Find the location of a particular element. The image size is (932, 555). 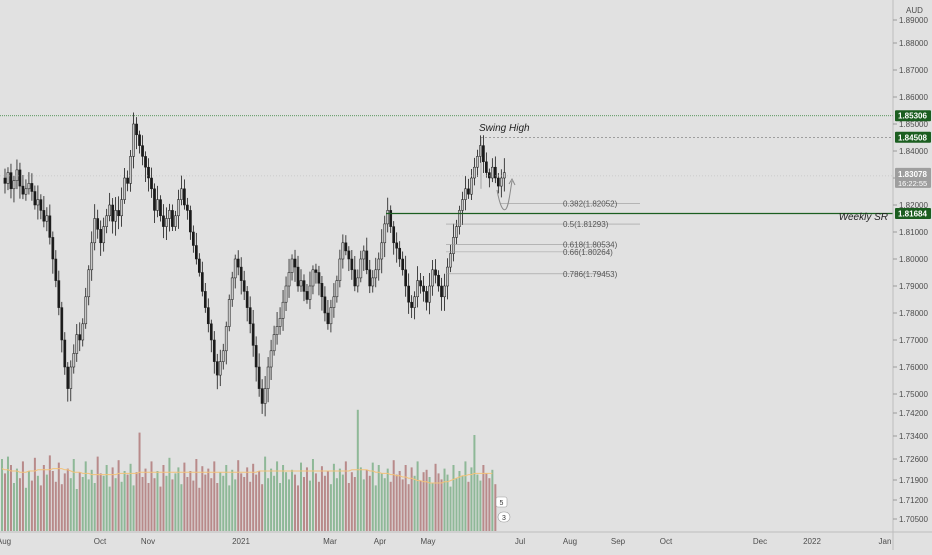

time-tick-label: Jul is located at coordinates (520, 541).